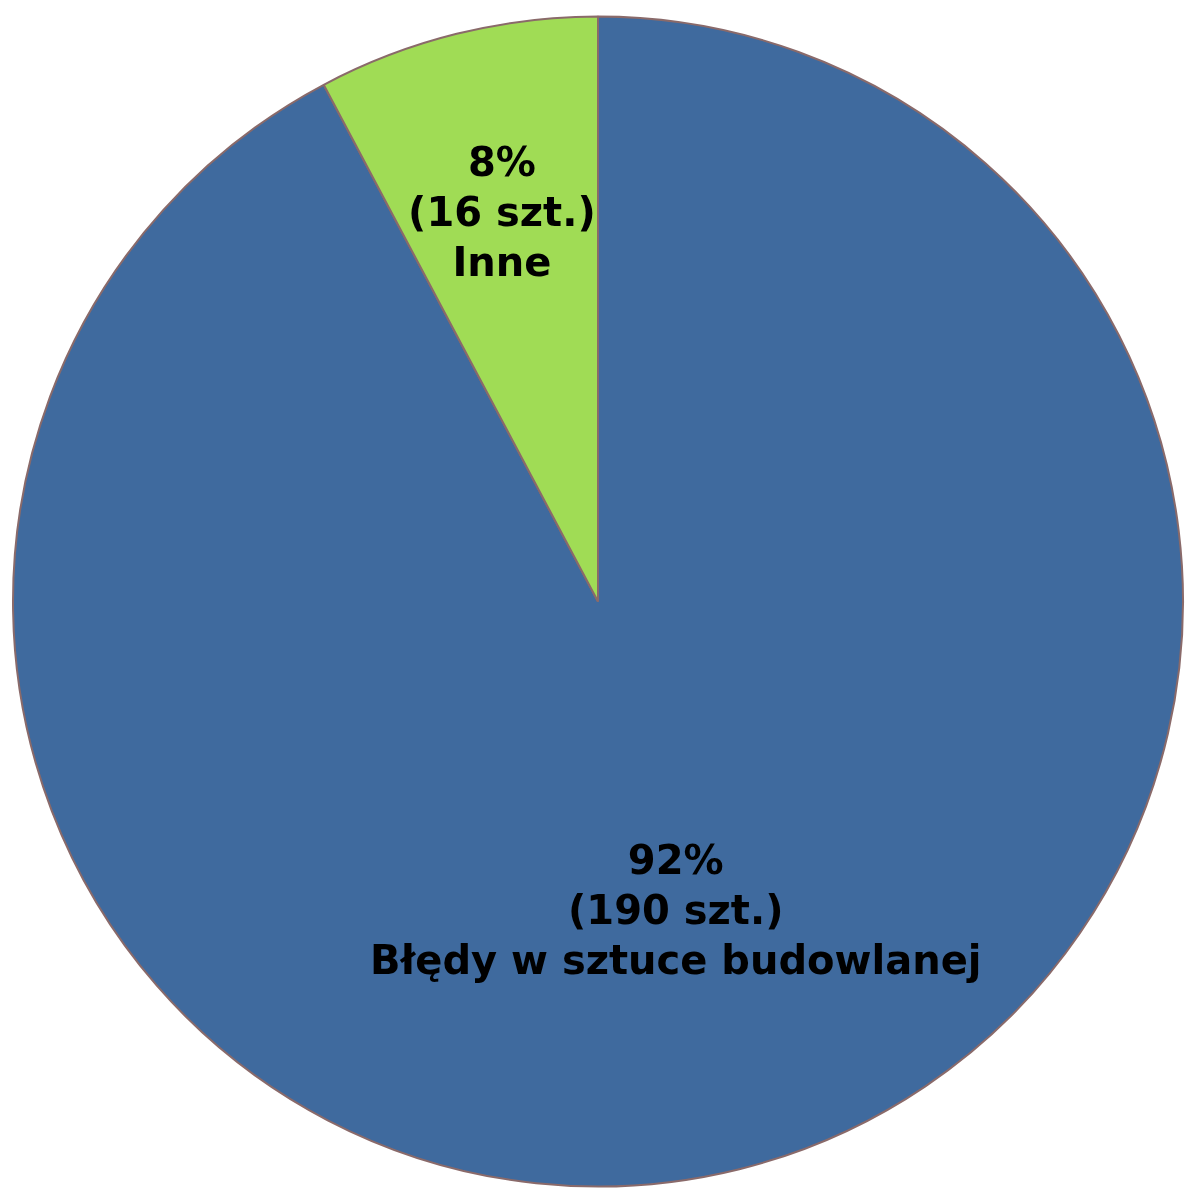  I want to click on data-label: 92% (190 szt.), so click(676, 885).